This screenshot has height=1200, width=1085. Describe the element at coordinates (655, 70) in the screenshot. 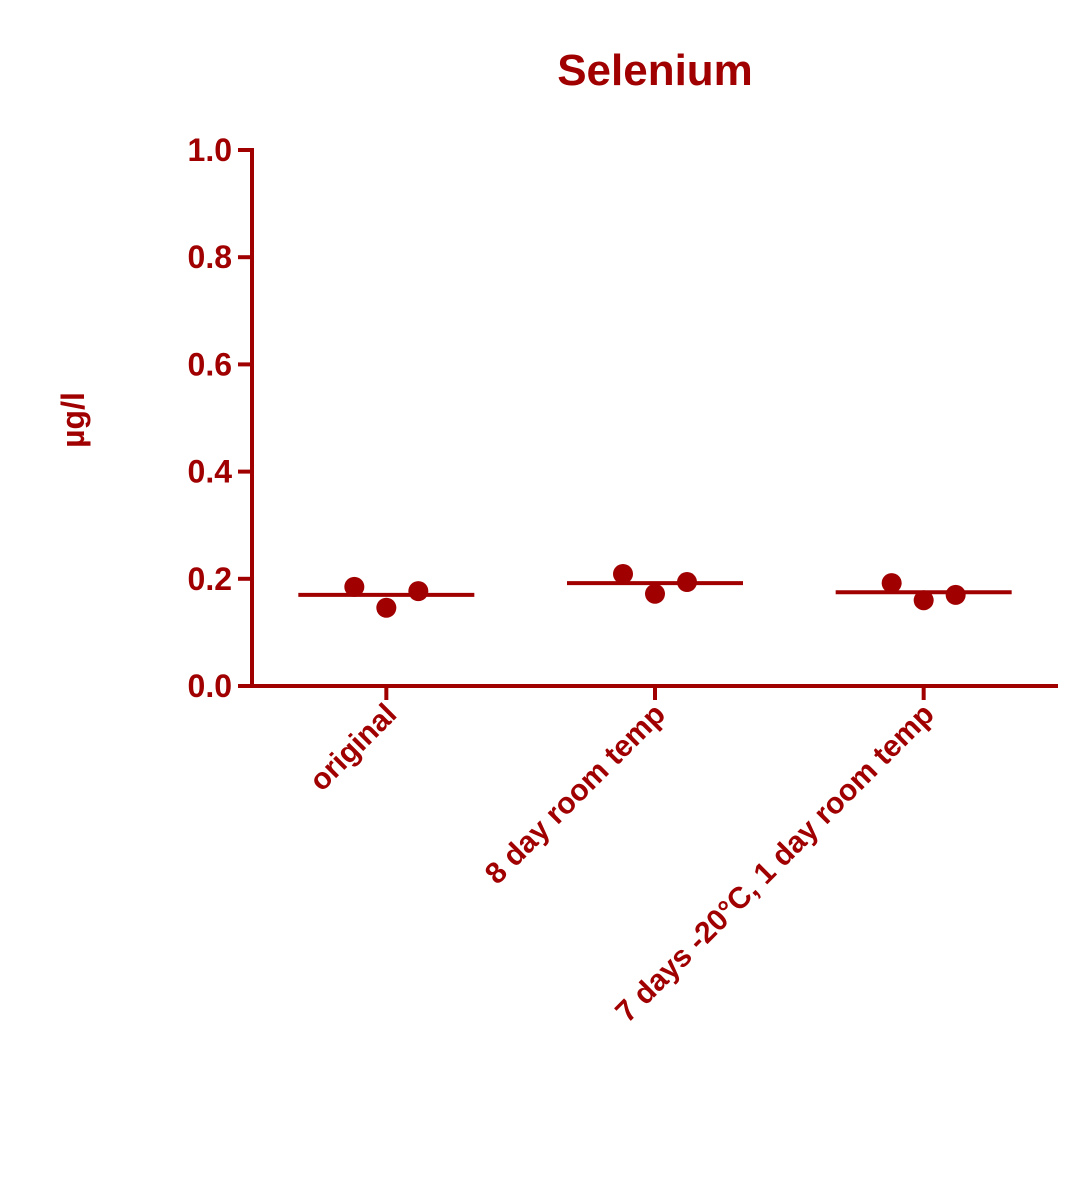

I see `chart-title: Selenium` at that location.